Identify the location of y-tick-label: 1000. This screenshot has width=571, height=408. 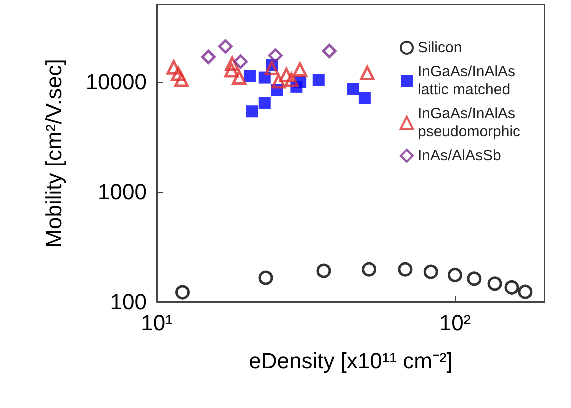
(122, 191).